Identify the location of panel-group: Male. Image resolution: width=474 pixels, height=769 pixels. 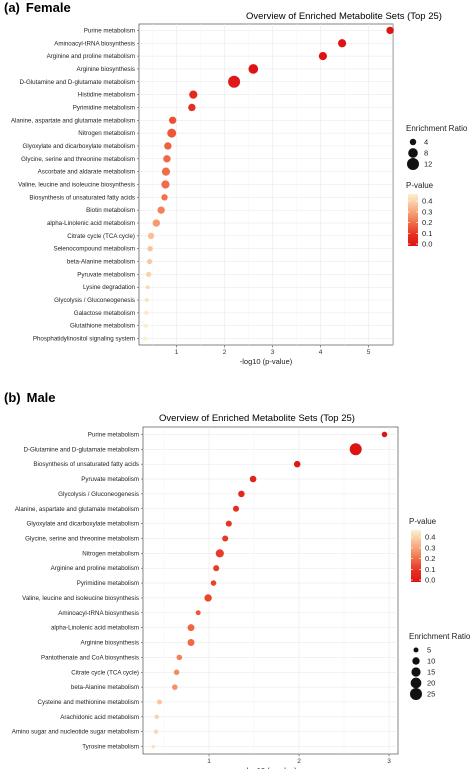
(41, 397).